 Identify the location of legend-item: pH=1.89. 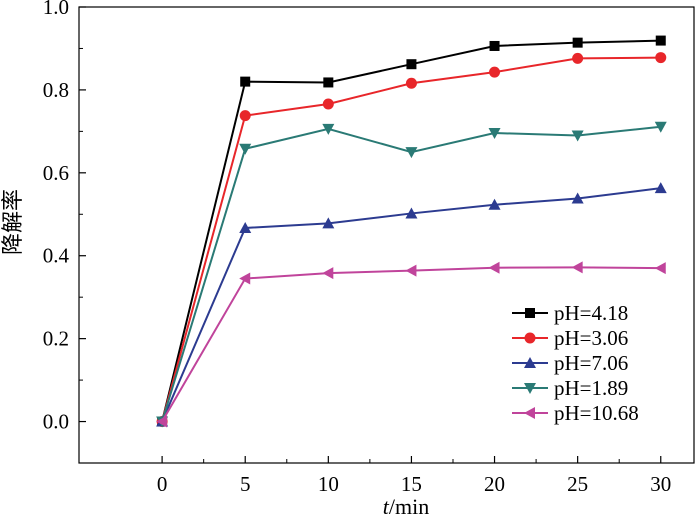
(570, 388).